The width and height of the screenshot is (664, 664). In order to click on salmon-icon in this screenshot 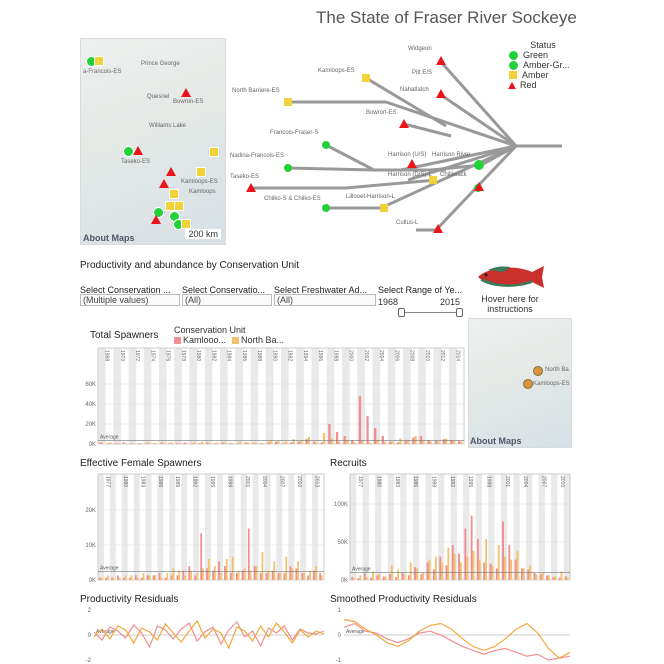, I will do `click(512, 277)`.